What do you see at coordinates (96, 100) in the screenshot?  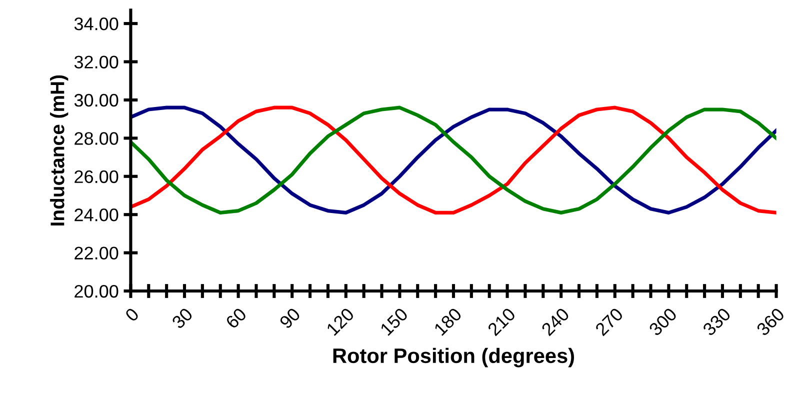 I see `y-tick-label: 30.00` at bounding box center [96, 100].